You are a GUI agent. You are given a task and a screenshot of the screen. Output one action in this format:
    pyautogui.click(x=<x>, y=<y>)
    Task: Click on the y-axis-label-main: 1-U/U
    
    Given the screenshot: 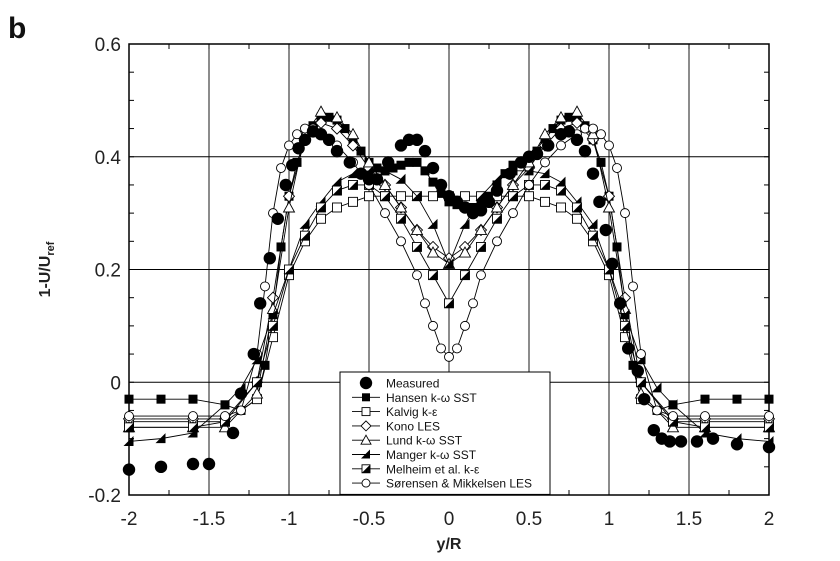 What is the action you would take?
    pyautogui.click(x=45, y=277)
    